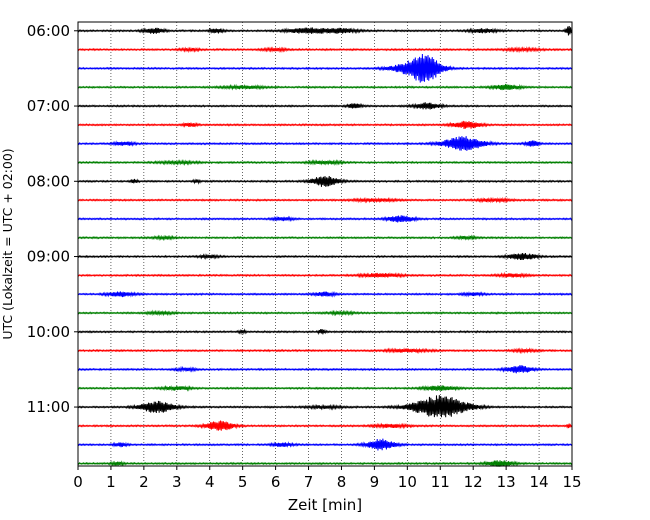 The height and width of the screenshot is (520, 650). I want to click on x-tick-label: 0, so click(78, 482).